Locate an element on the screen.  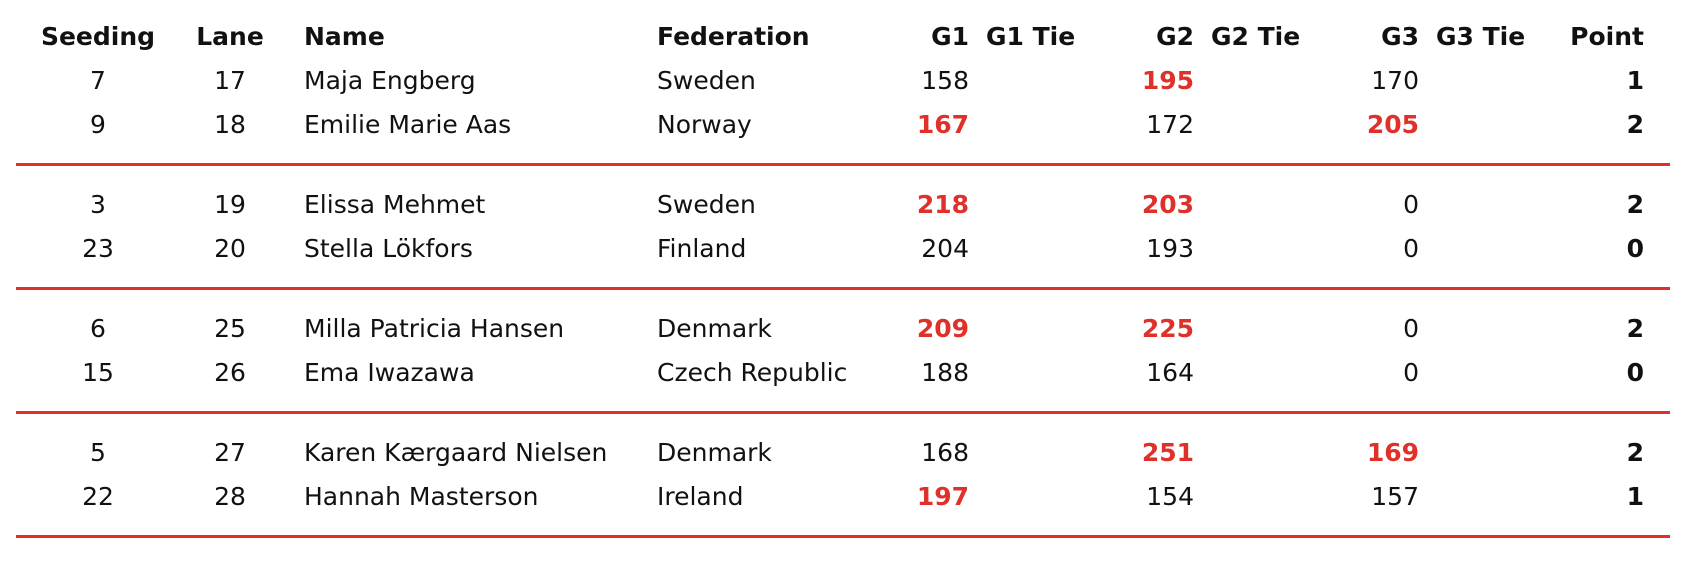
seeding-cell: 5 is located at coordinates (98, 452).